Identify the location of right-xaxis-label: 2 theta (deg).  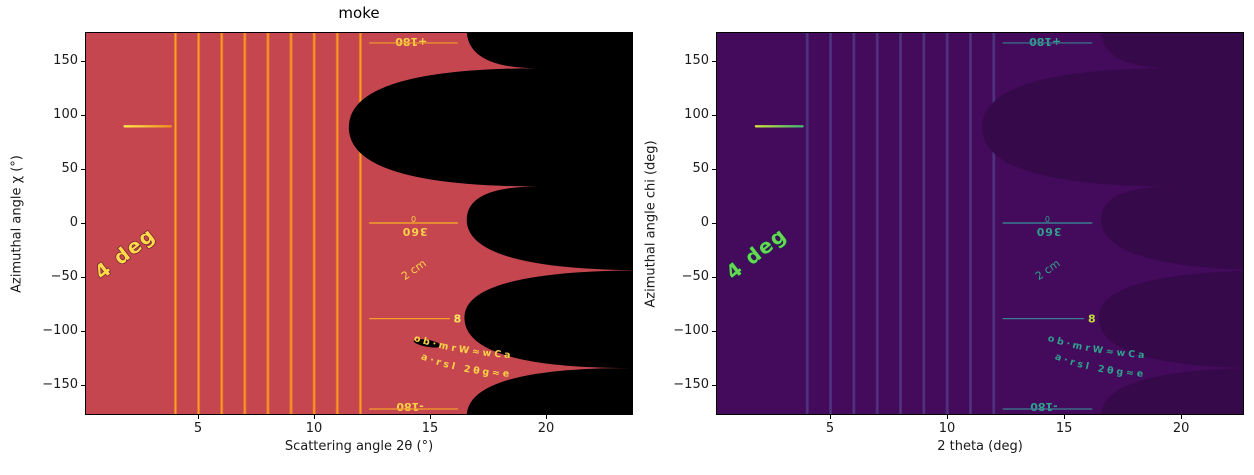
(980, 446).